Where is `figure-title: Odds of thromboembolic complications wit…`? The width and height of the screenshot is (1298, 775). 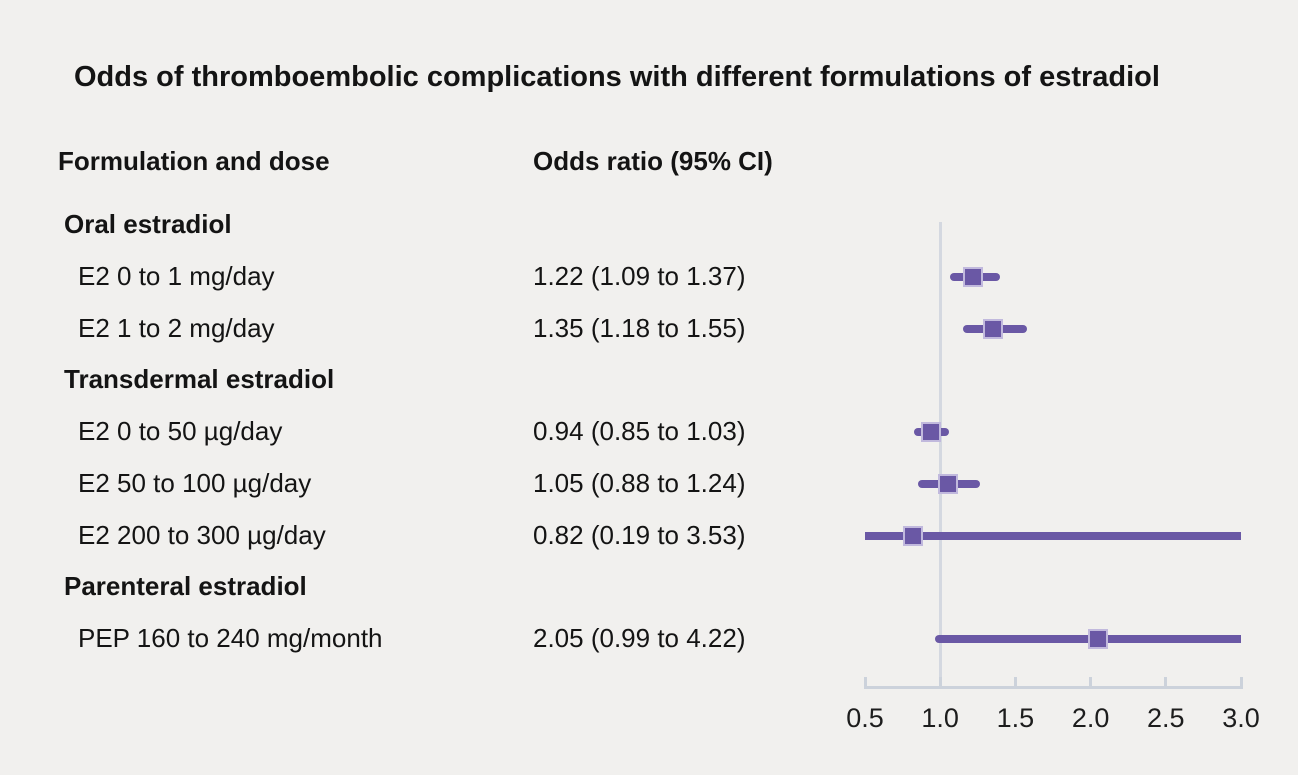 figure-title: Odds of thromboembolic complications wit… is located at coordinates (617, 77).